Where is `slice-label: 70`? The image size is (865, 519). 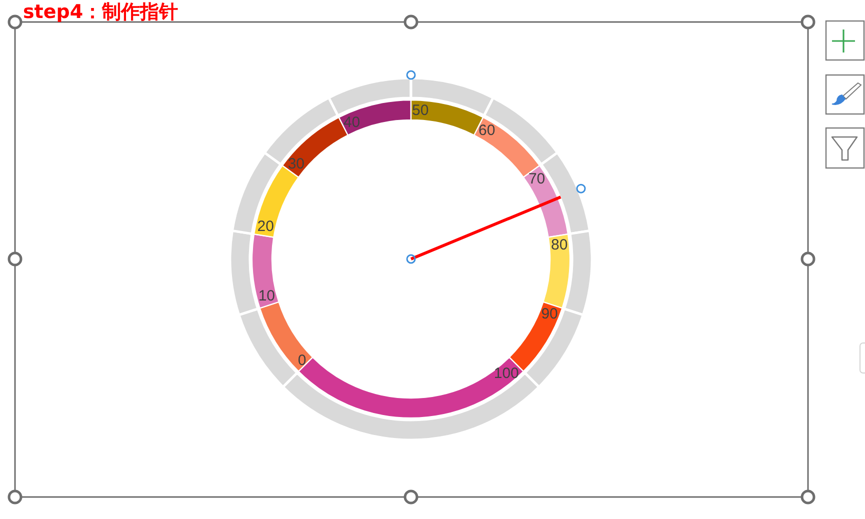
slice-label: 70 is located at coordinates (537, 179).